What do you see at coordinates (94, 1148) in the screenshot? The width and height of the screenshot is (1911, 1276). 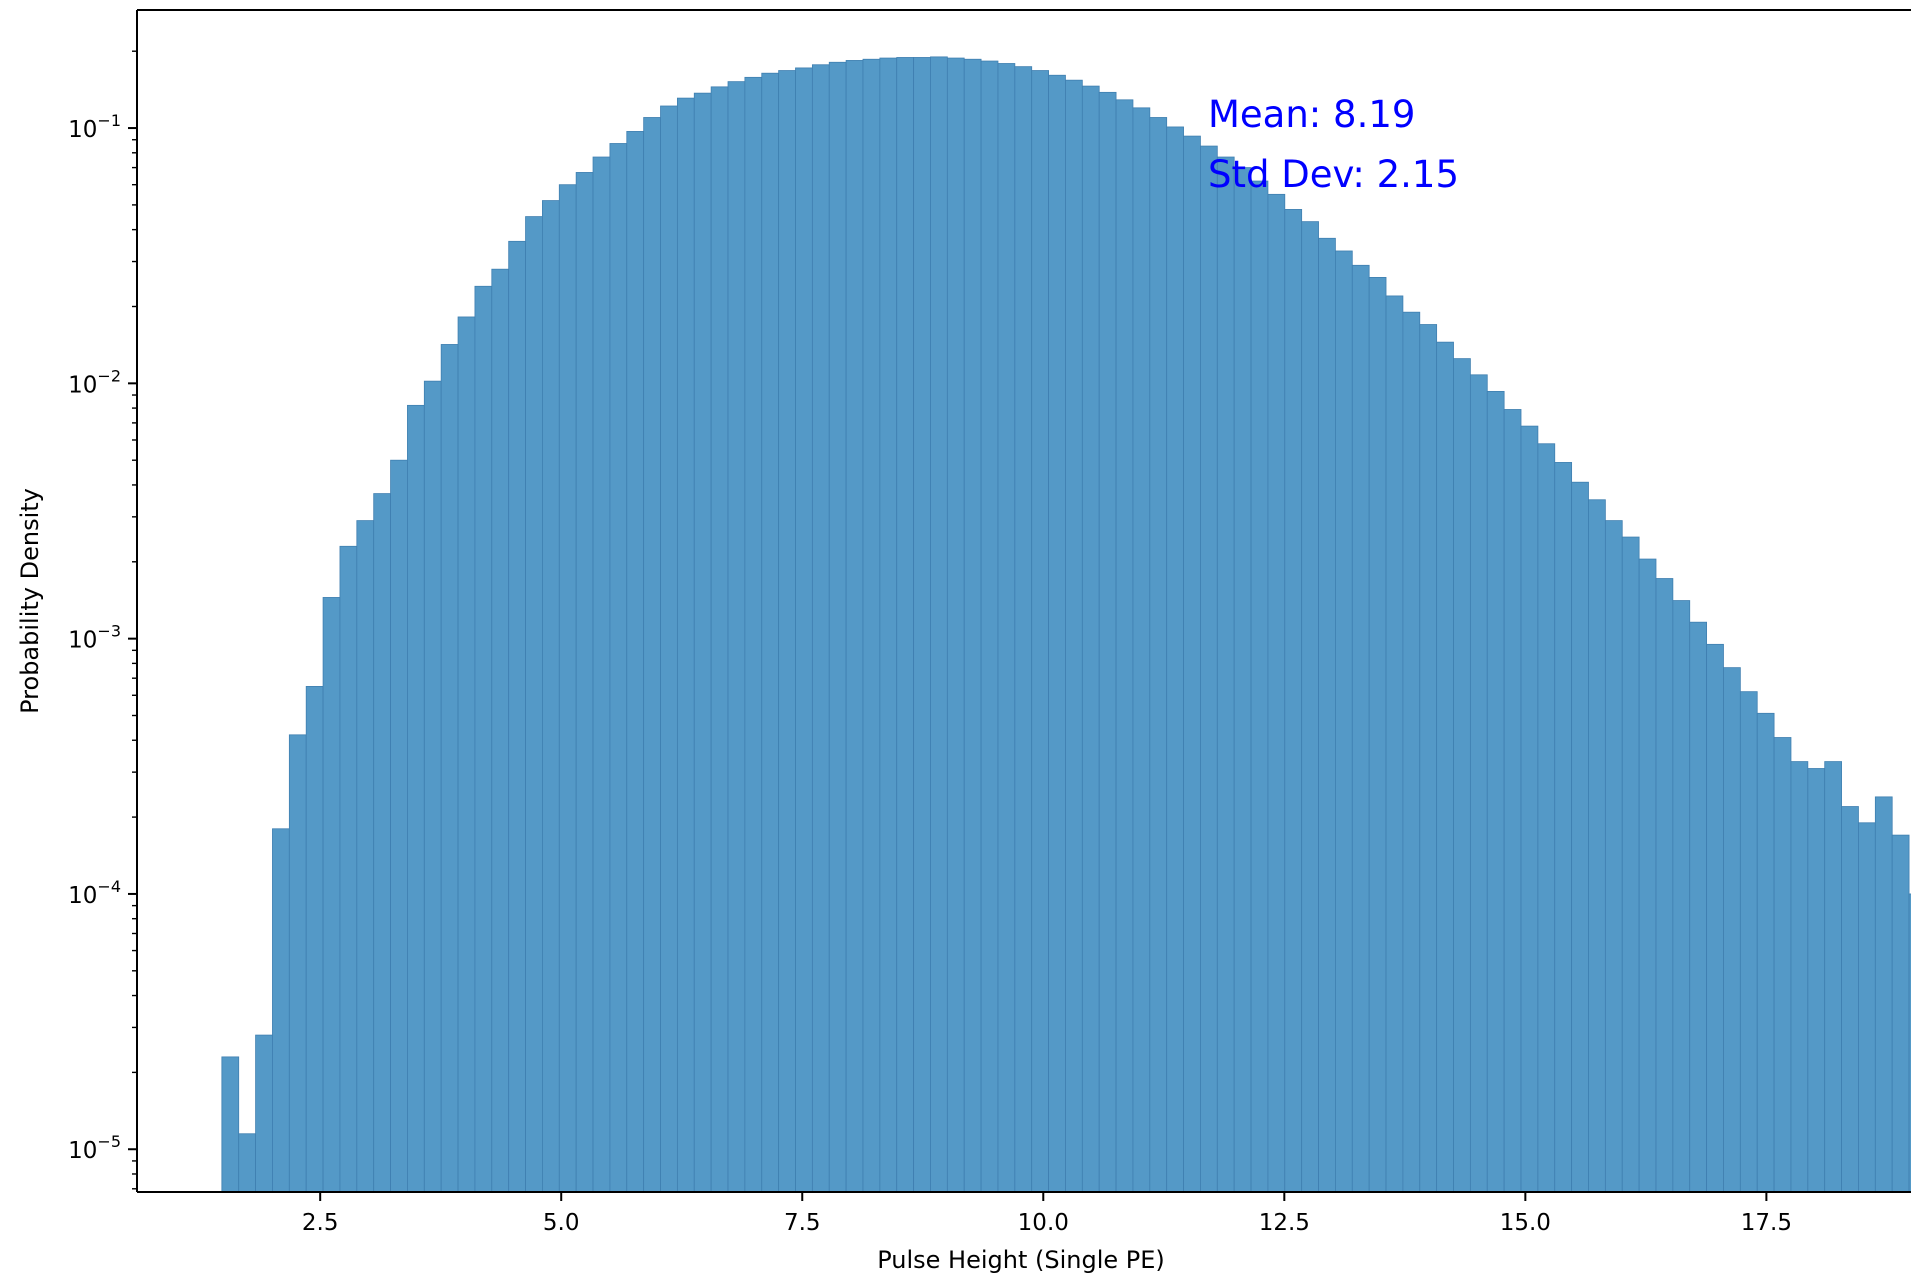 I see `y-tick-label: 10⁻⁵` at bounding box center [94, 1148].